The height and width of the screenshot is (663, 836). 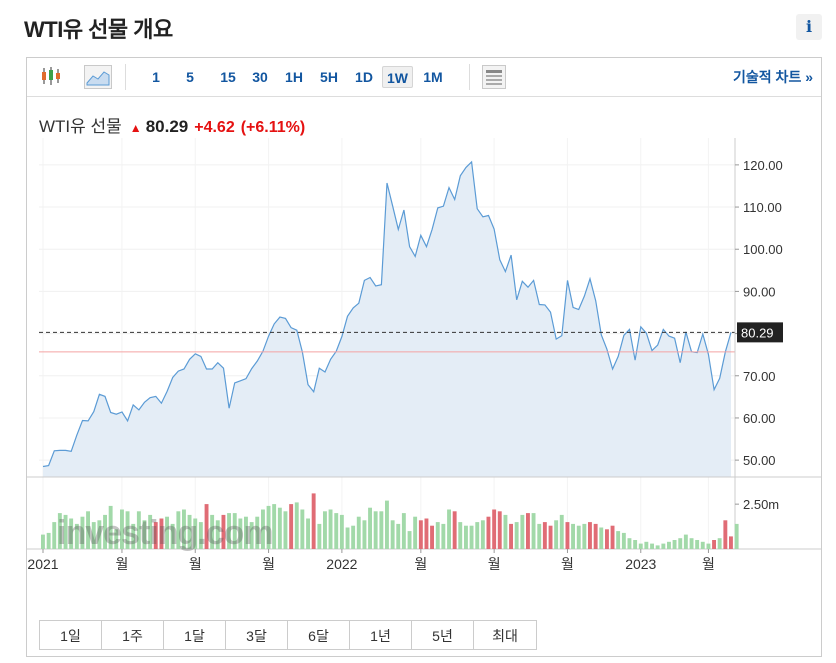 I want to click on price-header: WTI유 선물 ▲ 80.29 +4.62 (+6.11%), so click(x=172, y=124).